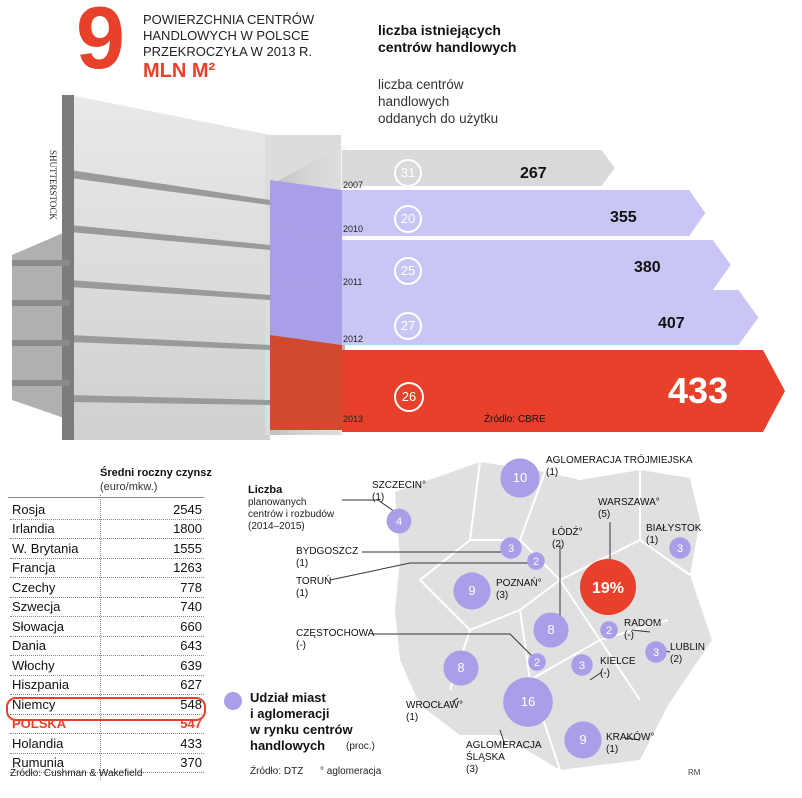 The image size is (802, 798). Describe the element at coordinates (76, 743) in the screenshot. I see `rent-country: Holandia` at that location.